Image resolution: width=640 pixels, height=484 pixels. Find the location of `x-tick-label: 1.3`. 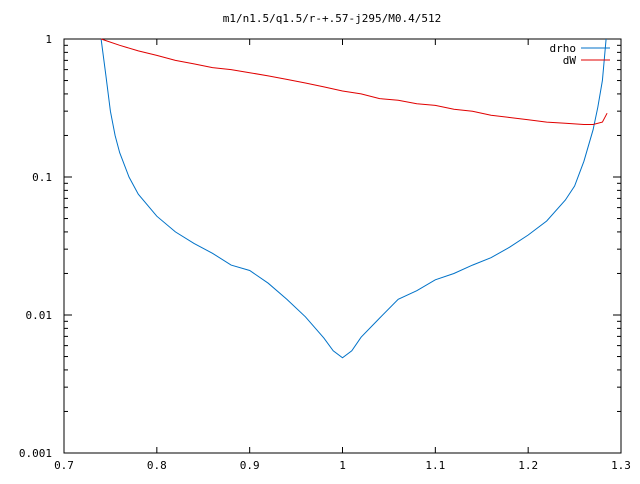

x-tick-label: 1.3 is located at coordinates (621, 465).